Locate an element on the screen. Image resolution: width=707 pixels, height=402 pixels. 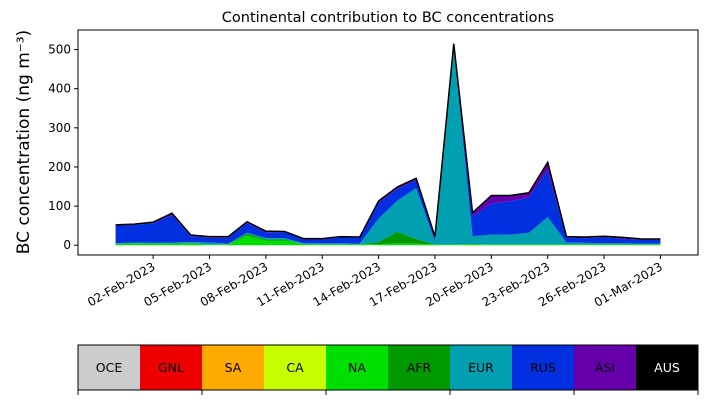
legend-label: AFR is located at coordinates (419, 367).